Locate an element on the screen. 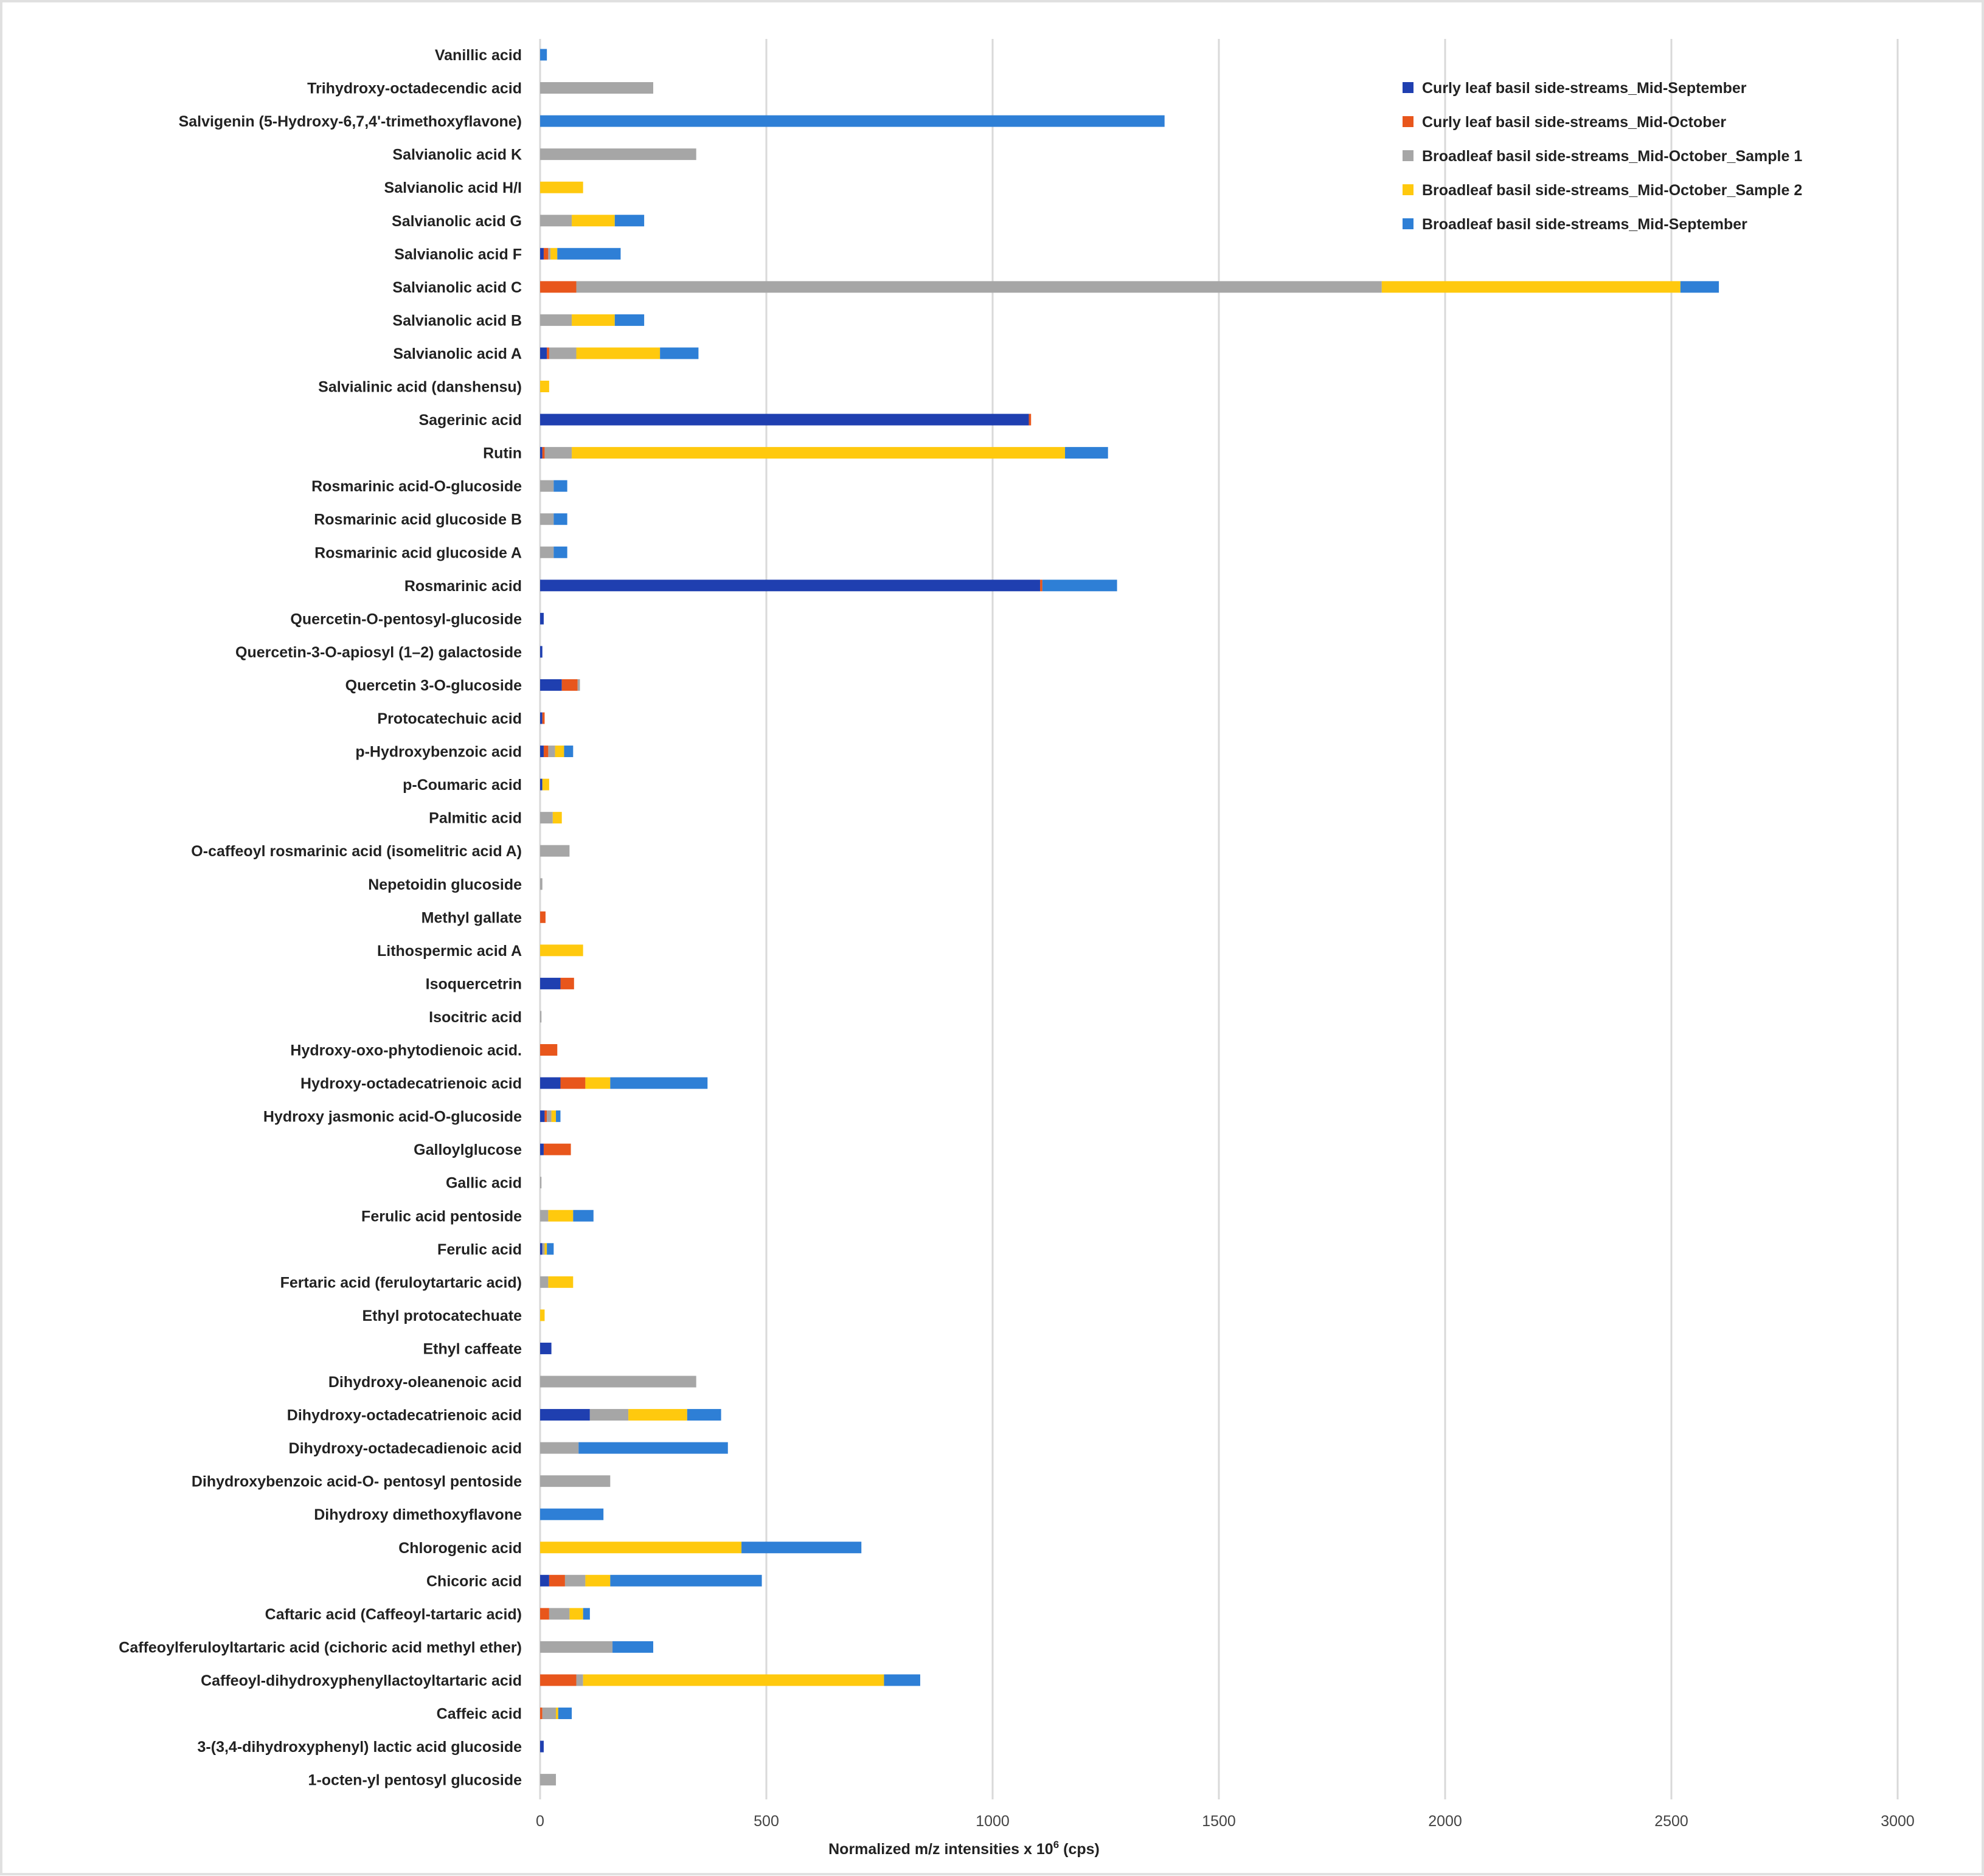  bar-segment-methyl-gallate-s2 is located at coordinates (543, 917).